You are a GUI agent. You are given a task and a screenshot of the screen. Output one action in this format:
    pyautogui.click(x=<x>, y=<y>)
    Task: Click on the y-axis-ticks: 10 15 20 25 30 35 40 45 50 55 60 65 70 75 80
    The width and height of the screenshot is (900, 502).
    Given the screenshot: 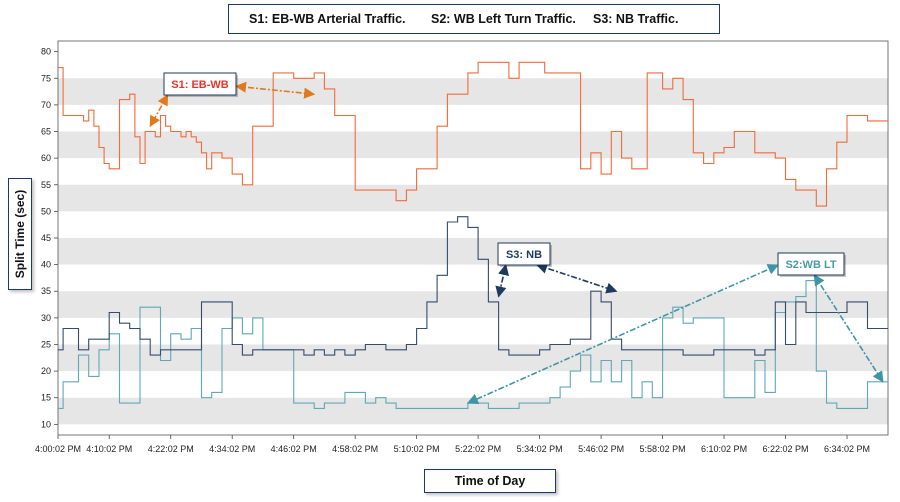 What is the action you would take?
    pyautogui.click(x=49, y=238)
    